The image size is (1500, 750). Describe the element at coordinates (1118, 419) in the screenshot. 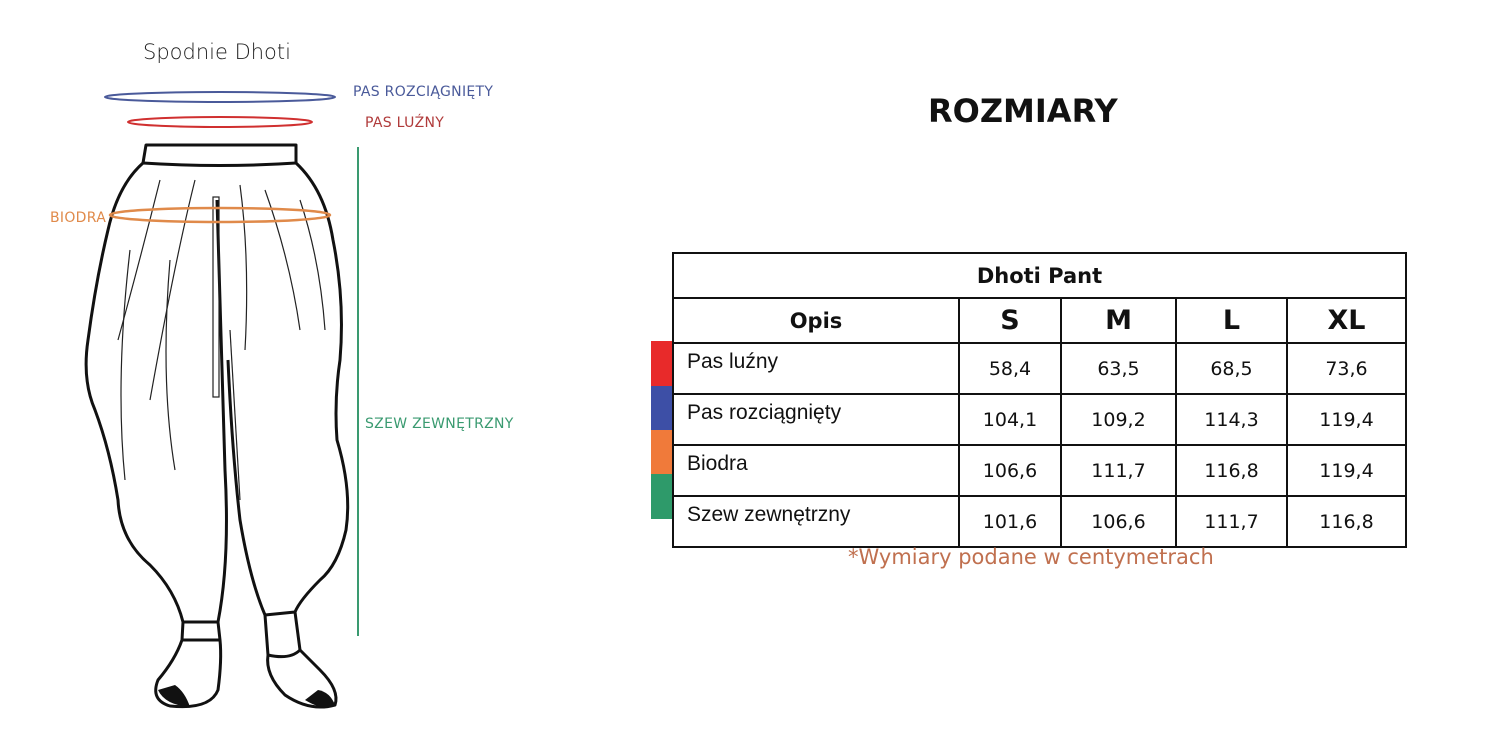

I see `cell-value: 109,2` at that location.